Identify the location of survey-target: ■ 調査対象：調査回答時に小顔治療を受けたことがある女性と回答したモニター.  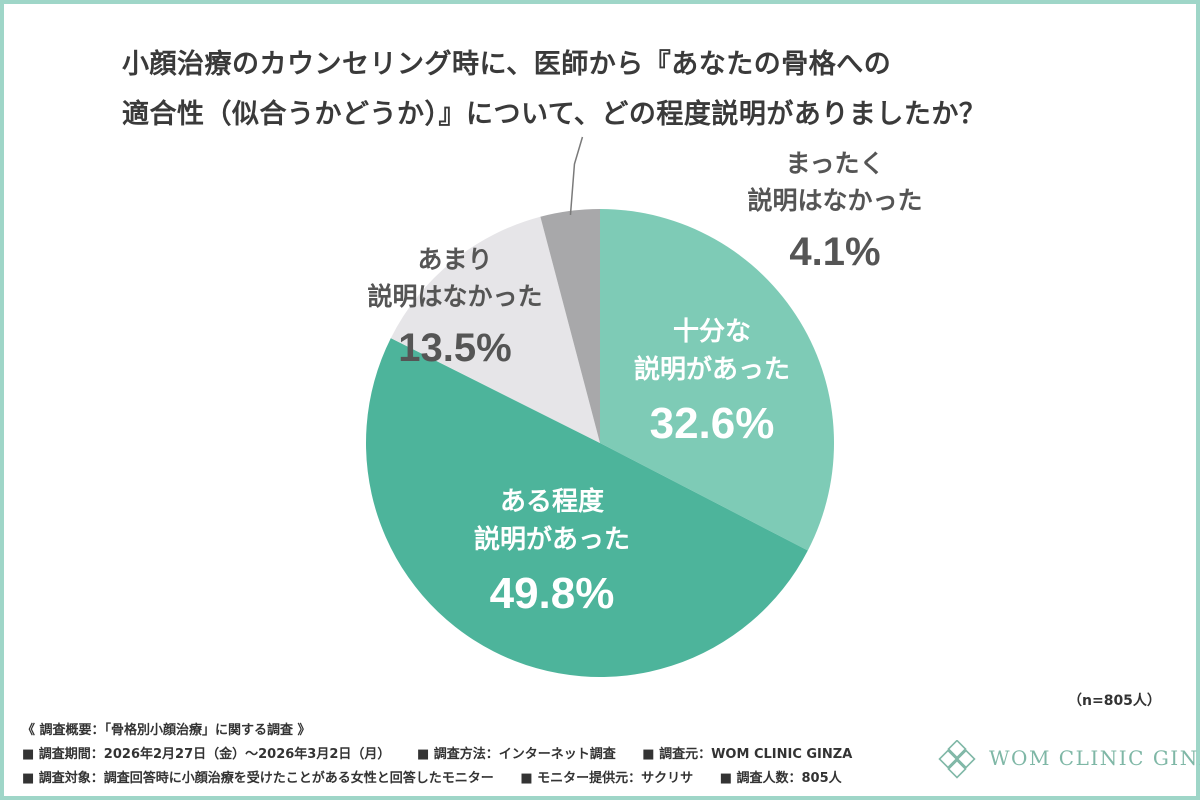
(258, 778).